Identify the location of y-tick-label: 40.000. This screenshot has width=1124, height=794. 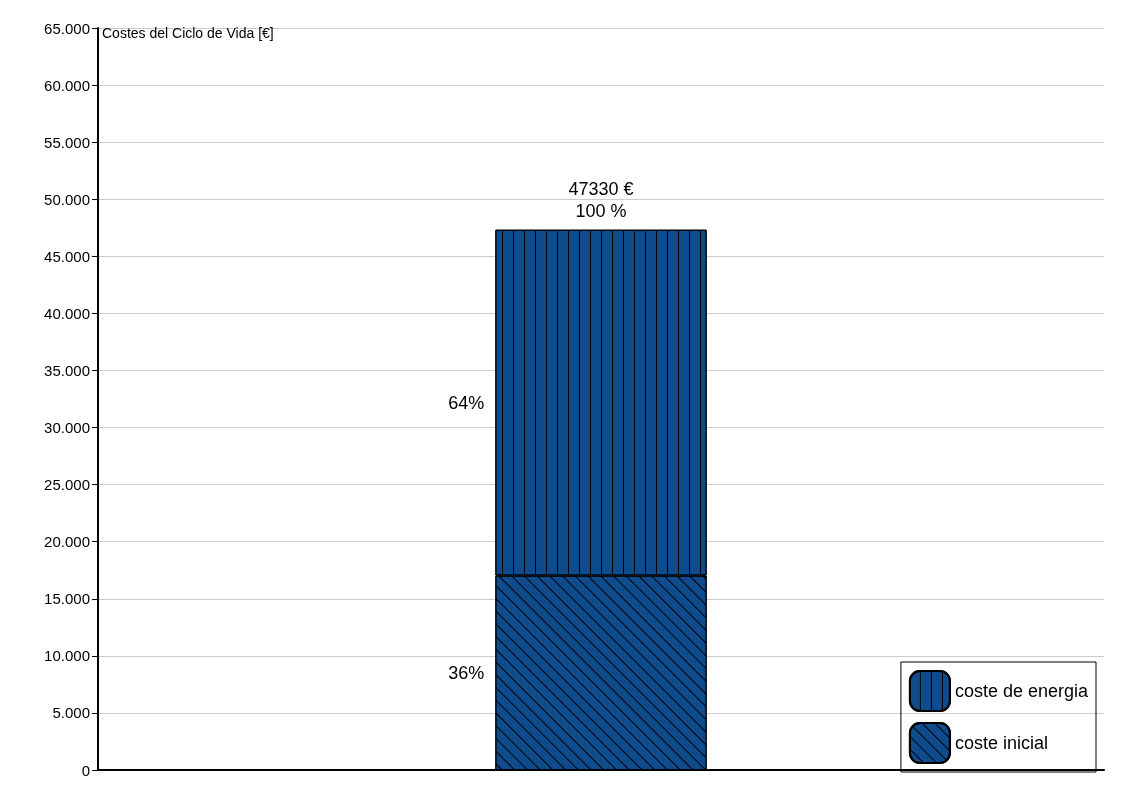
(67, 313).